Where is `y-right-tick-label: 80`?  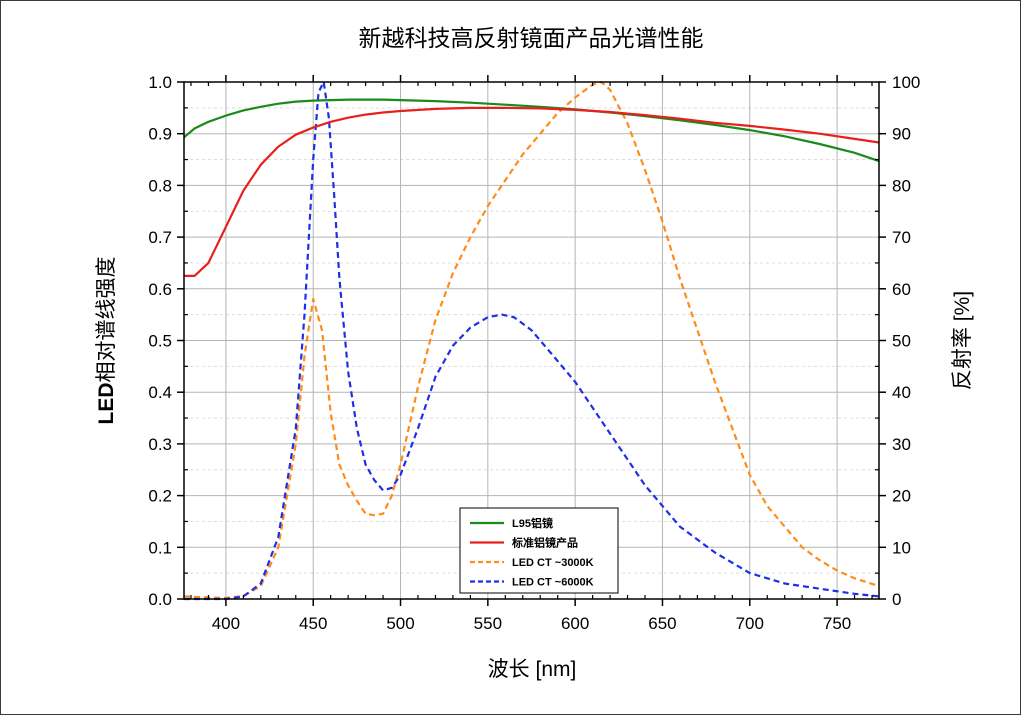 y-right-tick-label: 80 is located at coordinates (901, 185).